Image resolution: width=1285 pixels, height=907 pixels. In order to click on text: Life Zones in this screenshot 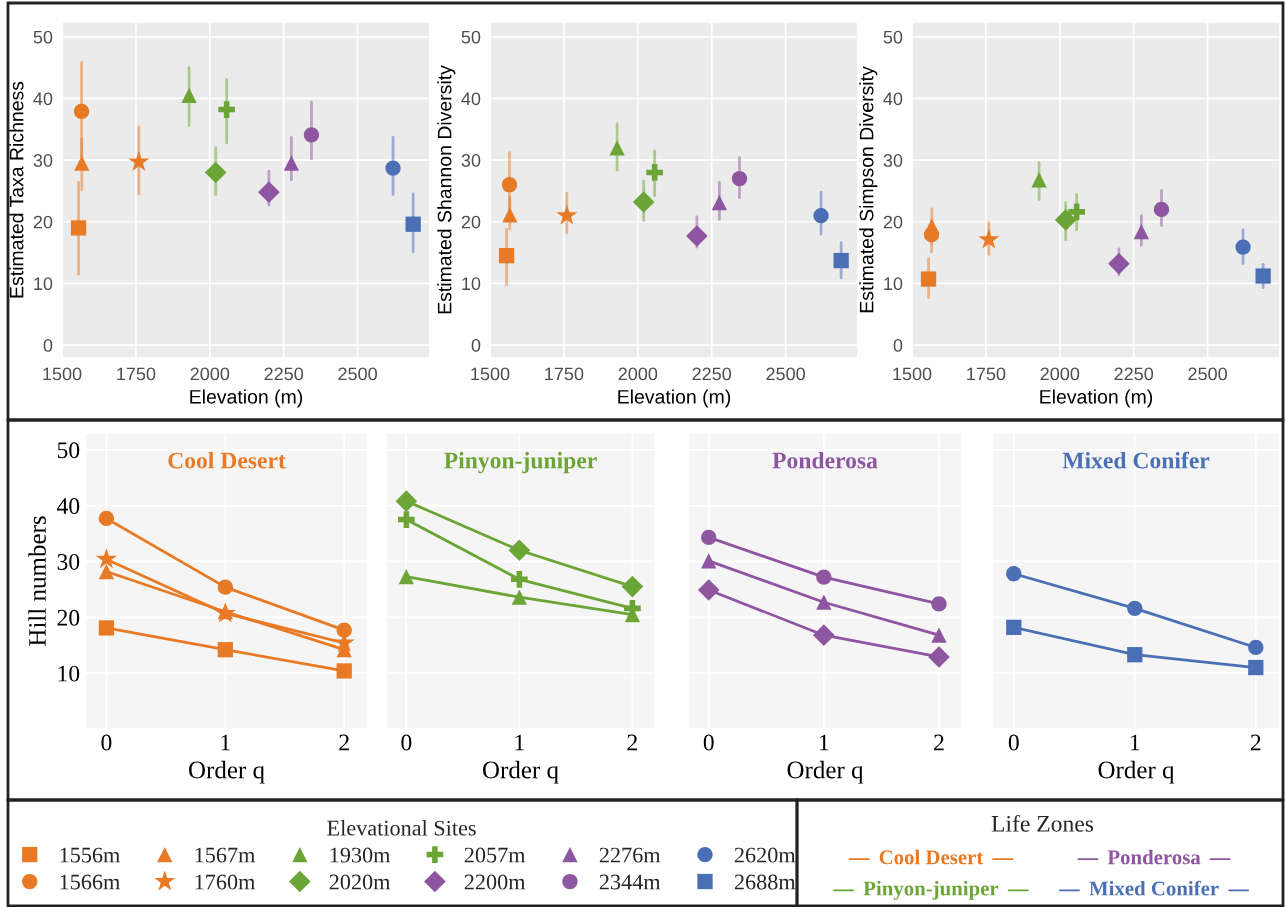, I will do `click(1042, 823)`.